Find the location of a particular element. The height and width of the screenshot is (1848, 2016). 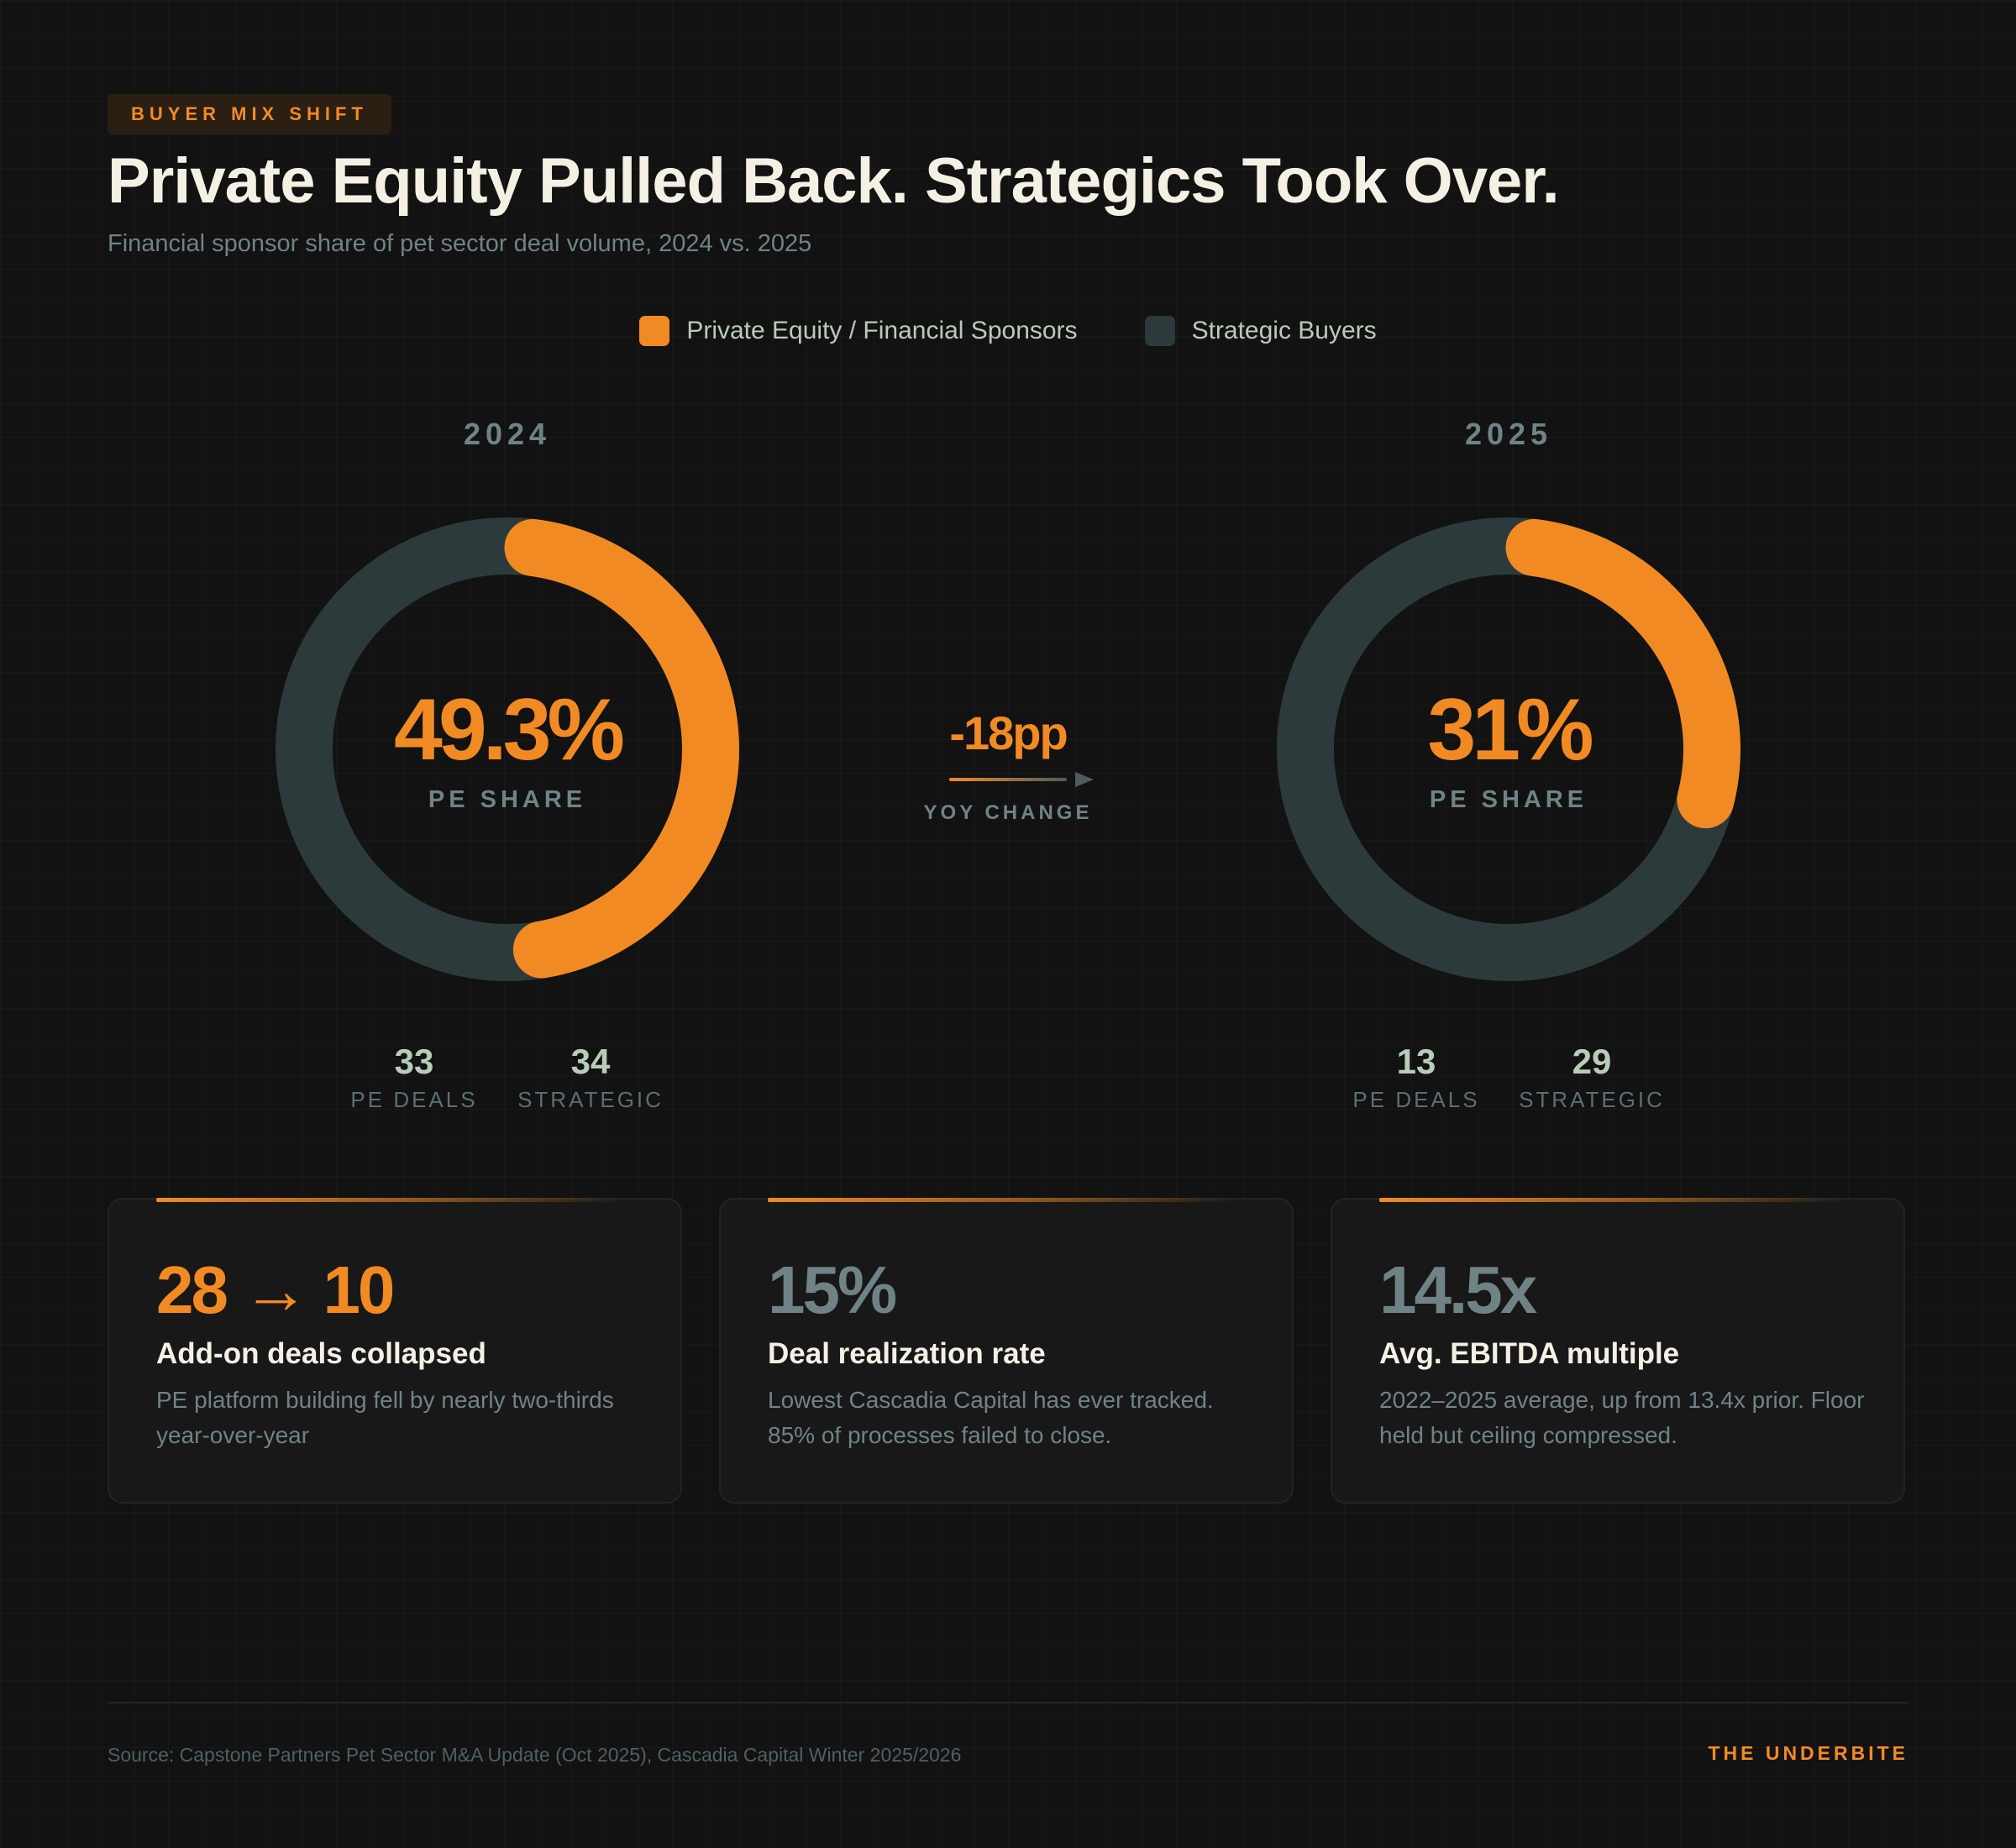

brand-mark: THE UNDERBITE is located at coordinates (1808, 1753).